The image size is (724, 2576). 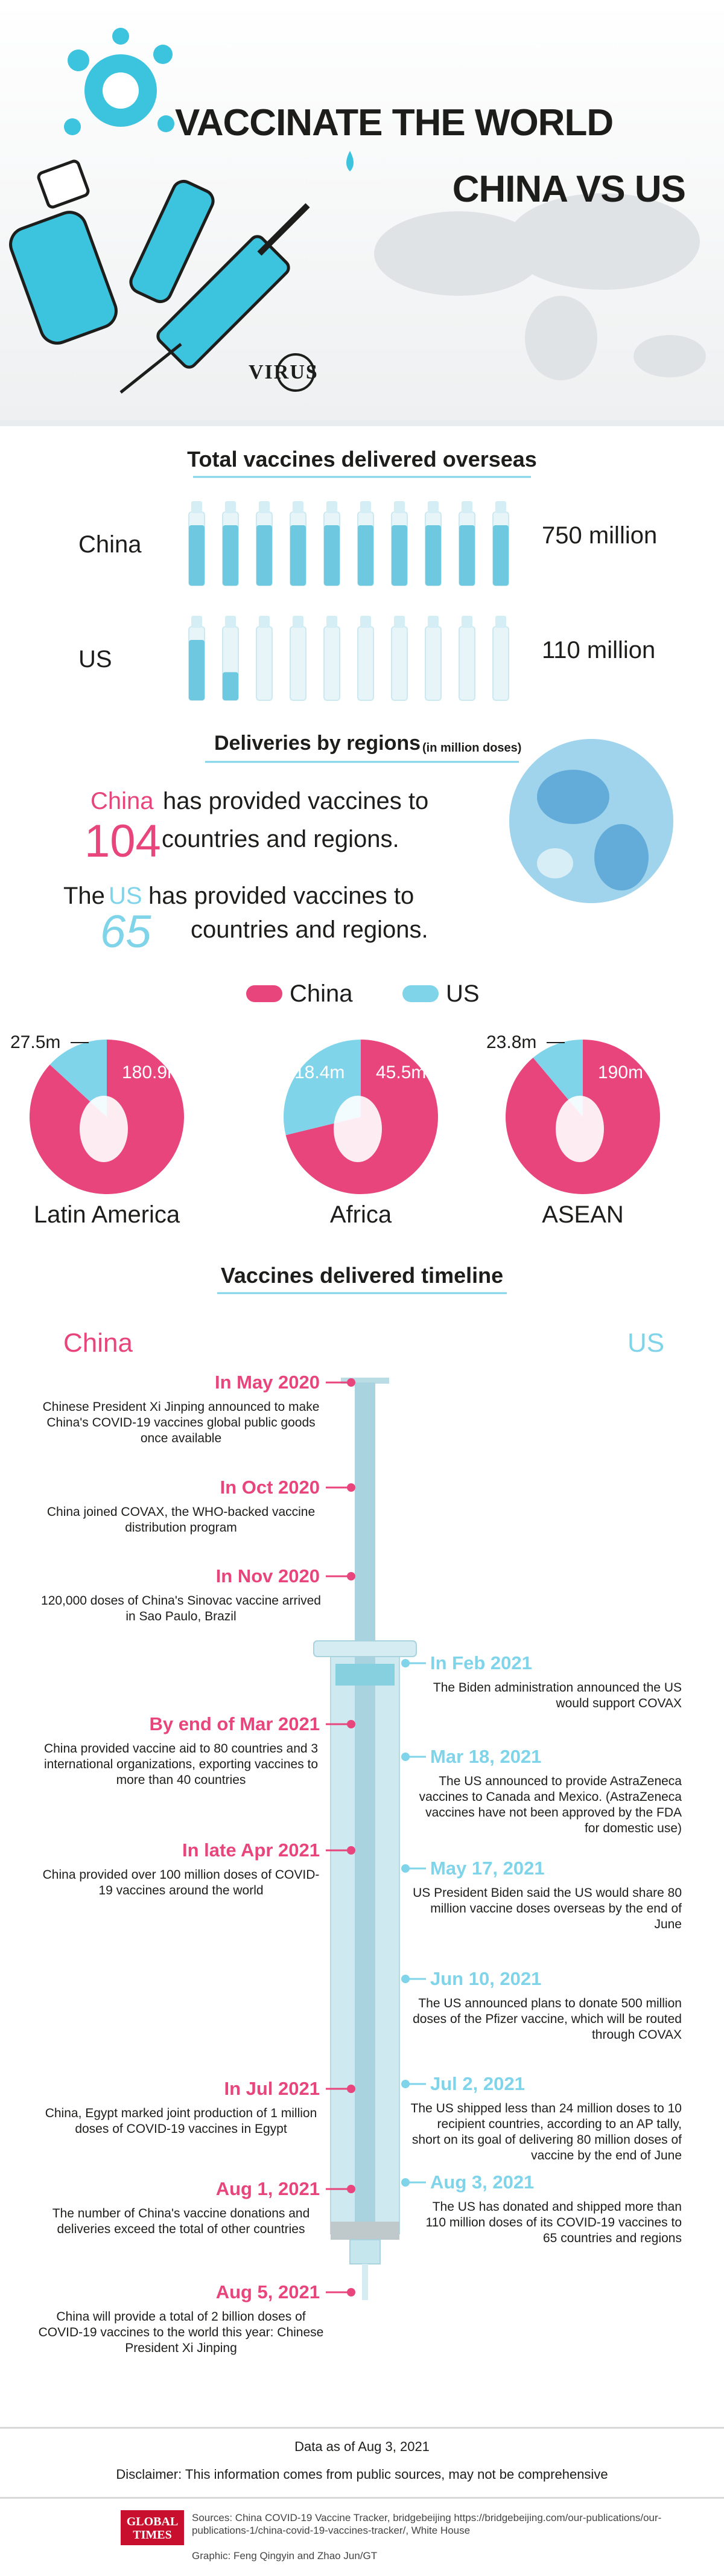 I want to click on logo-text: VIRUS, so click(x=284, y=372).